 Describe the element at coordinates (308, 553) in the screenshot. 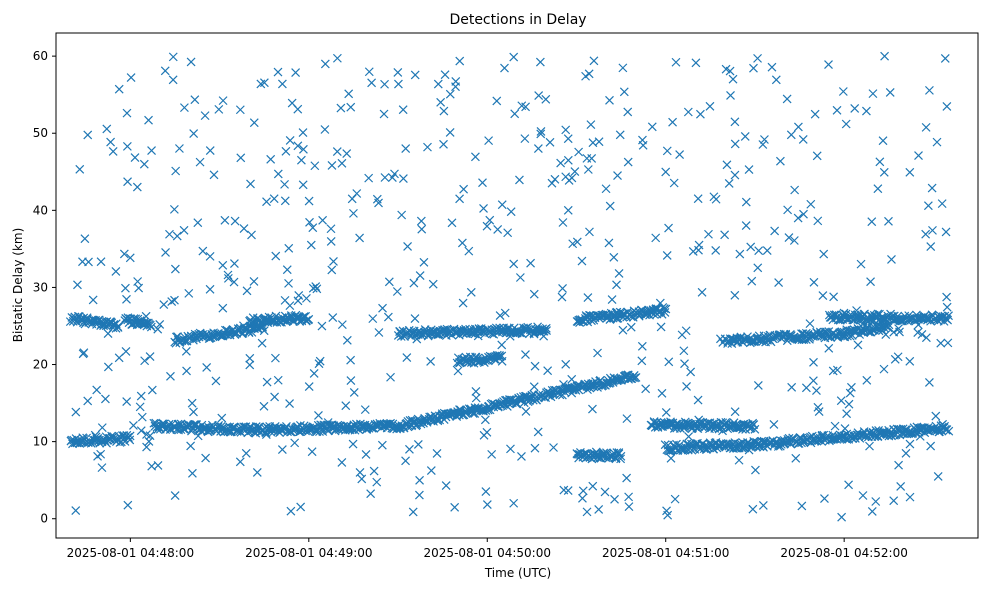

I see `x-tick-label: 2025-08-01 04:49:00` at that location.